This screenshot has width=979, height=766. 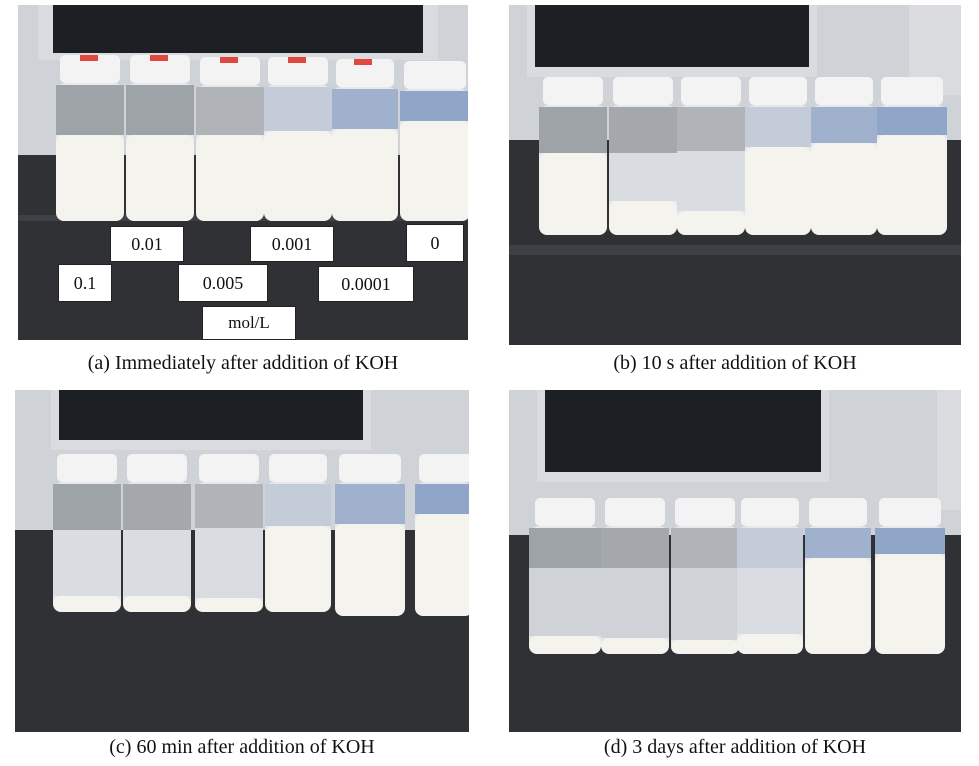 I want to click on panel-a-caption: (a) Immediately after addition of KOH, so click(x=243, y=363).